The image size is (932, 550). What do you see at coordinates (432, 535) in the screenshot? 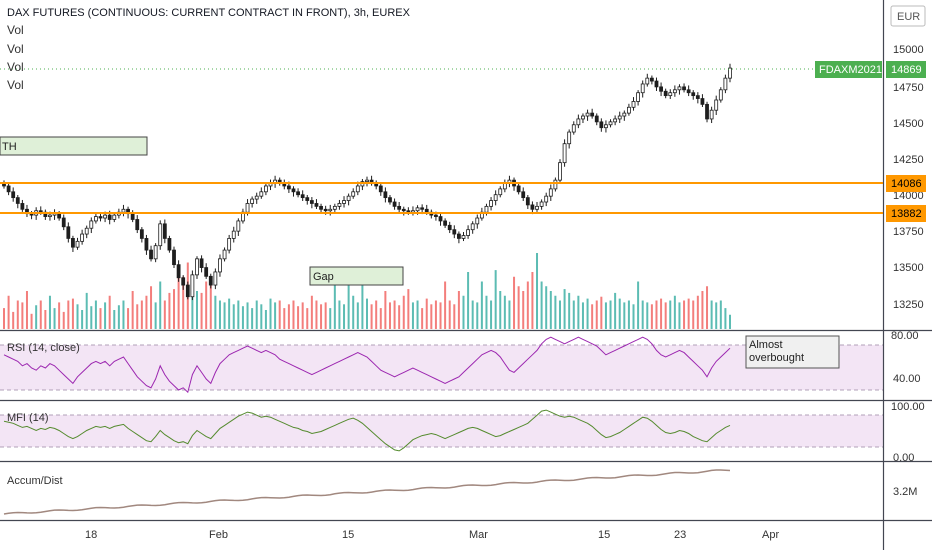
I see `time-axis: 18 Feb 15 Mar 15 23 Apr` at bounding box center [432, 535].